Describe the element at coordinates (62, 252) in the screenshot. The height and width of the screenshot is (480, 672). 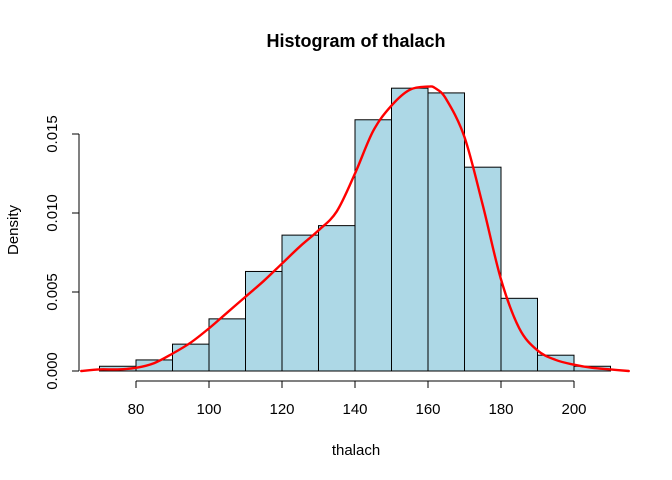
I see `y-axis: 0.000 0.005 0.010 0.015` at that location.